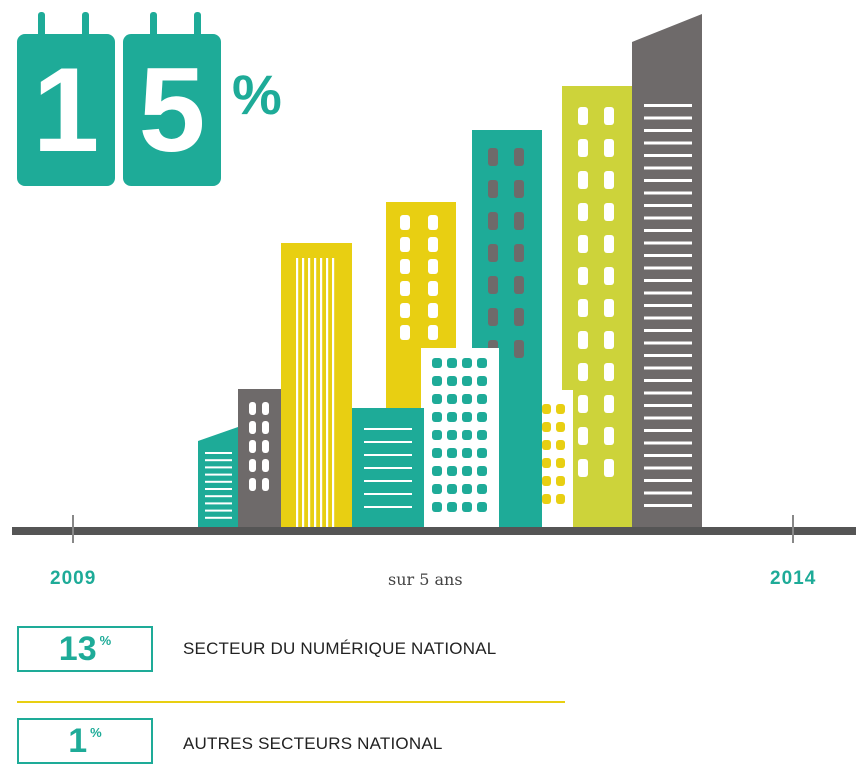 This screenshot has height=772, width=856. What do you see at coordinates (259, 459) in the screenshot?
I see `building-gray-small` at bounding box center [259, 459].